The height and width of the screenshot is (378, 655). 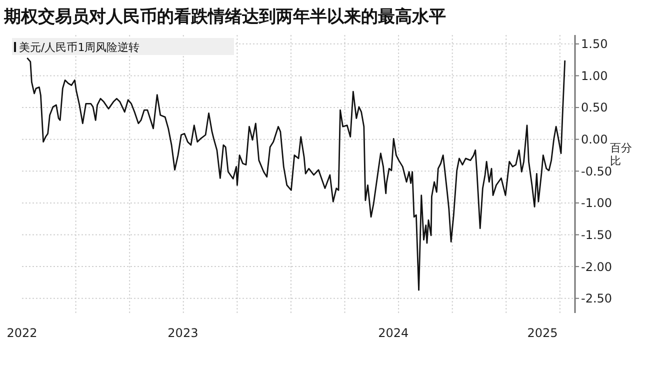 I want to click on chart-title: 期权交易员对人民币的看跌情绪达到两年半以来的最高水平, so click(x=224, y=17).